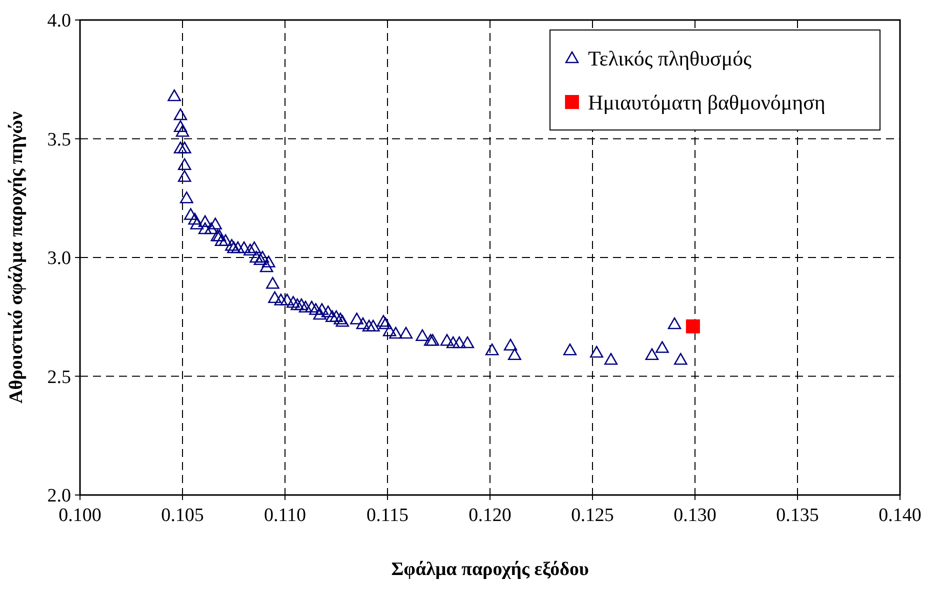  I want to click on x-tick-label: 0.130, so click(695, 515).